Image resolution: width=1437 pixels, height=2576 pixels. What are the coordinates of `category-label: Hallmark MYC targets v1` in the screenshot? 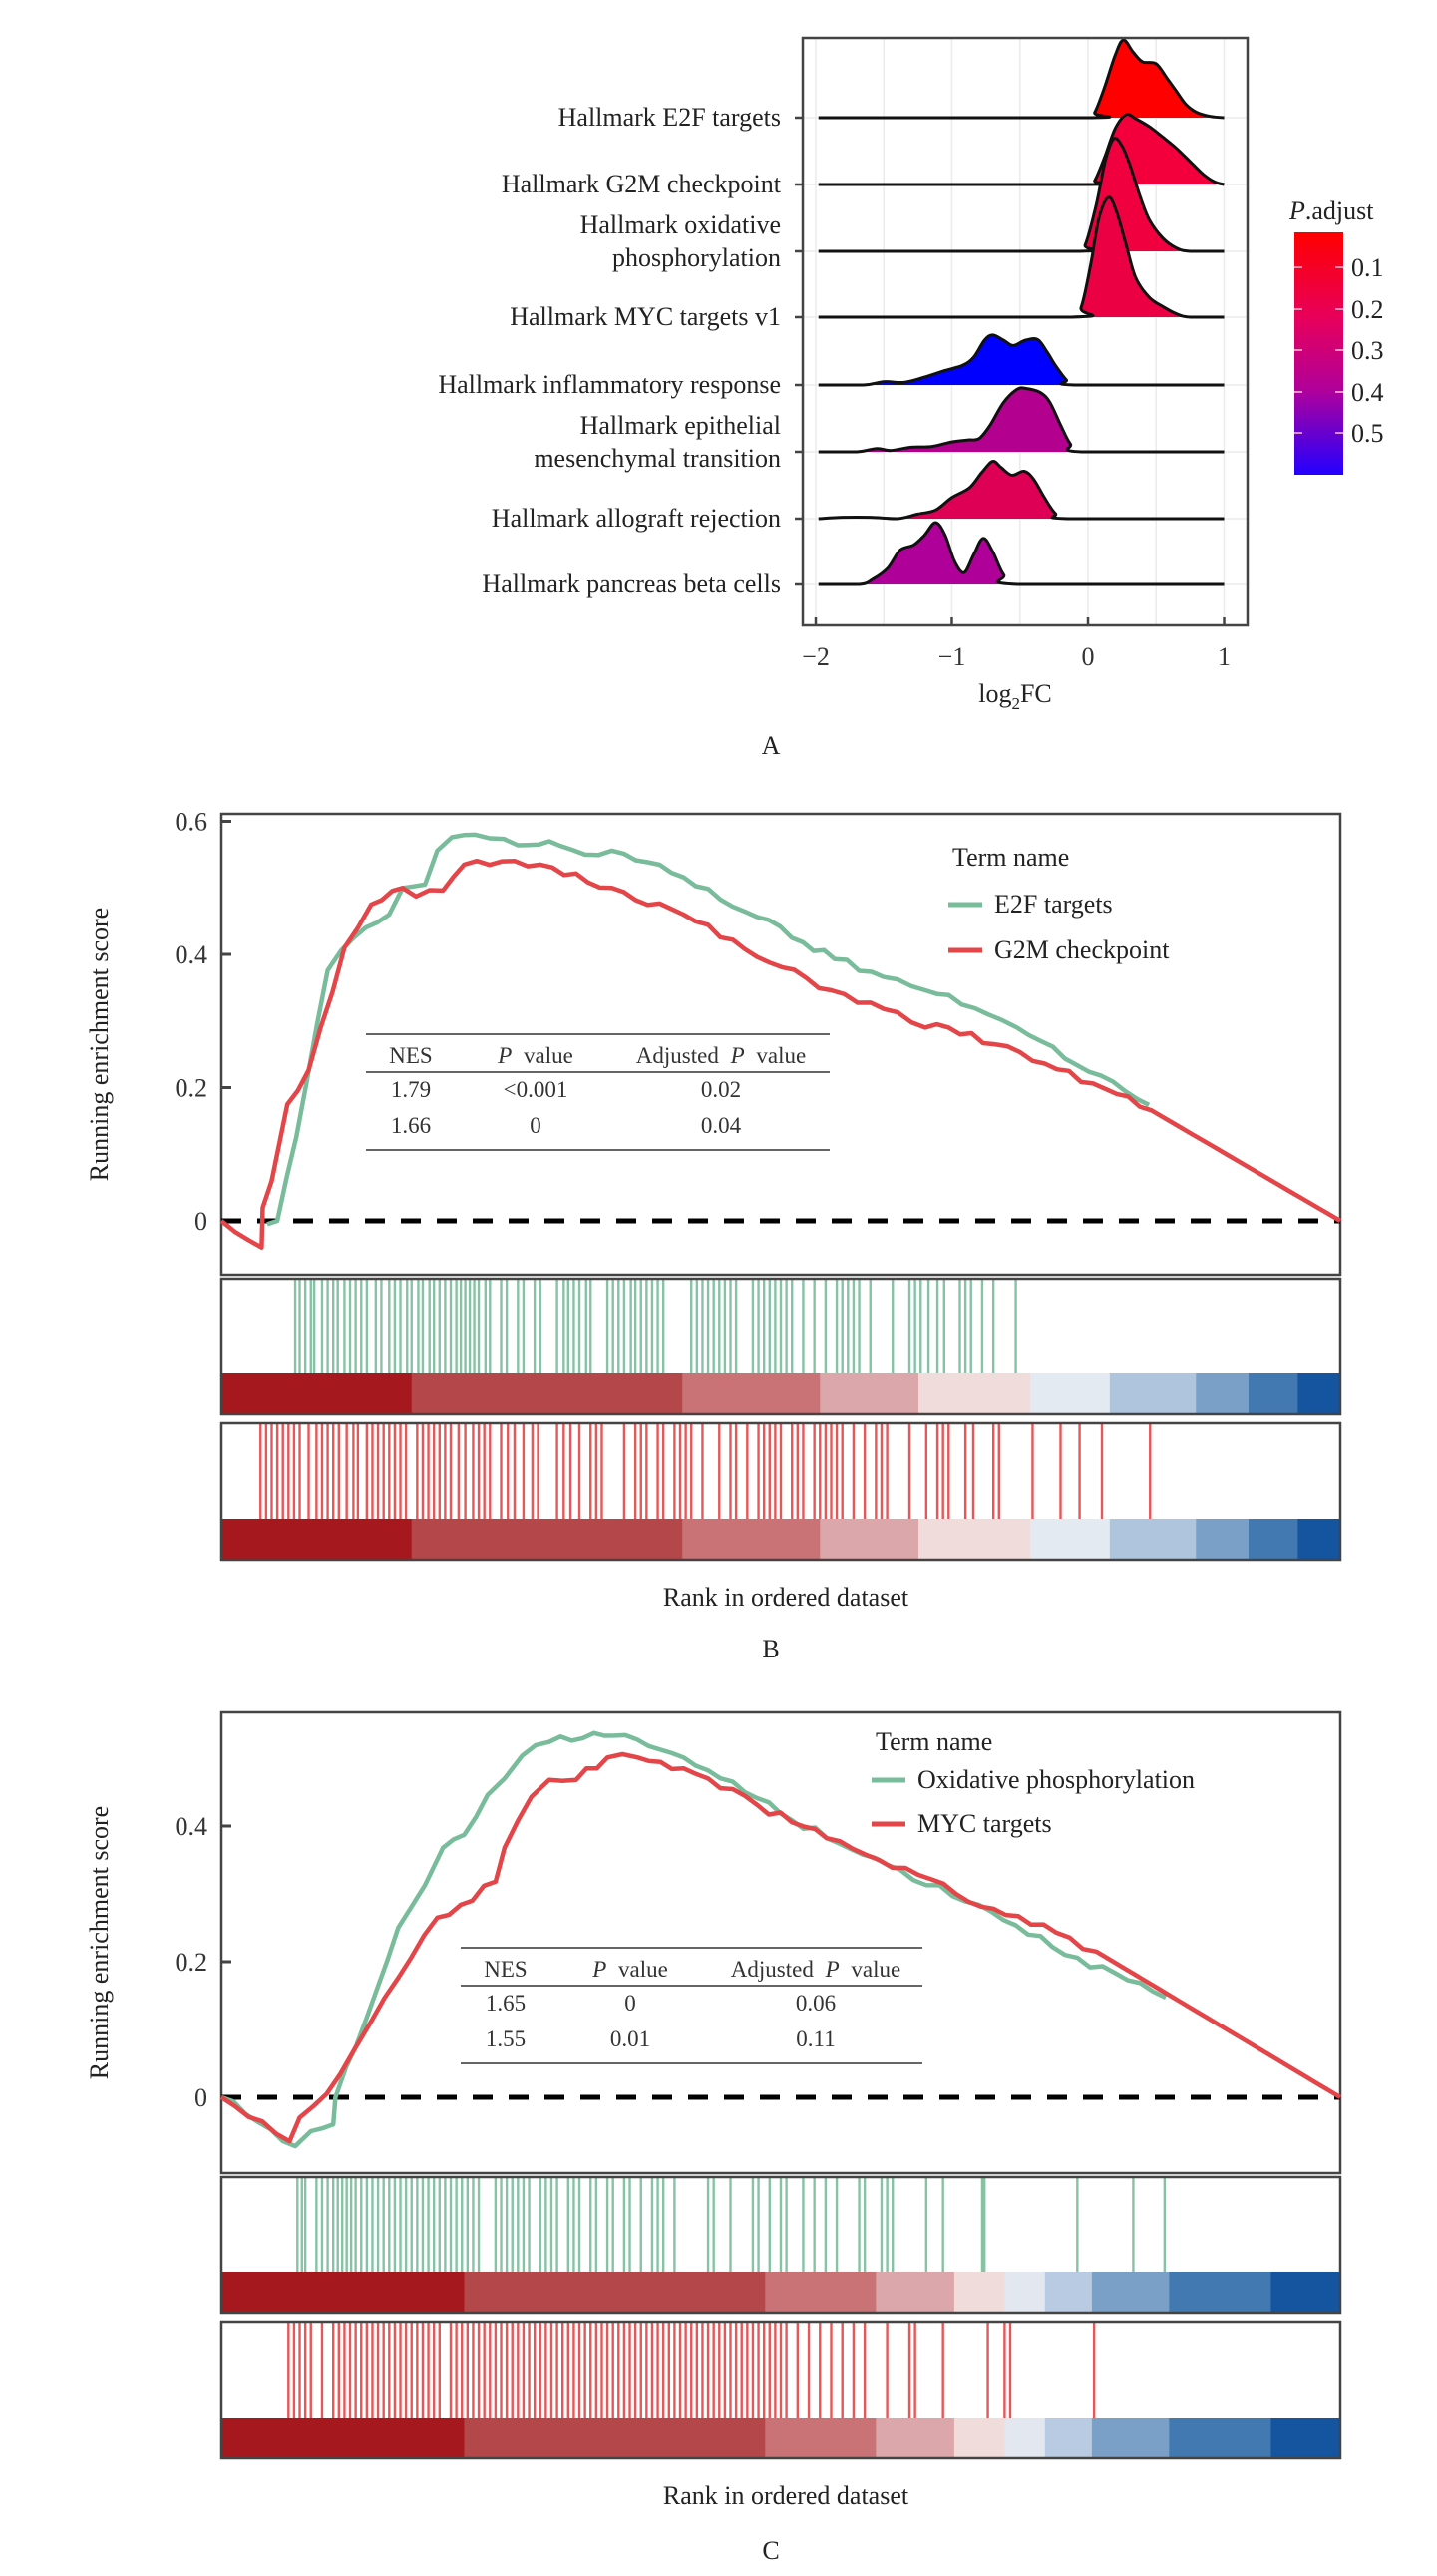 It's located at (645, 317).